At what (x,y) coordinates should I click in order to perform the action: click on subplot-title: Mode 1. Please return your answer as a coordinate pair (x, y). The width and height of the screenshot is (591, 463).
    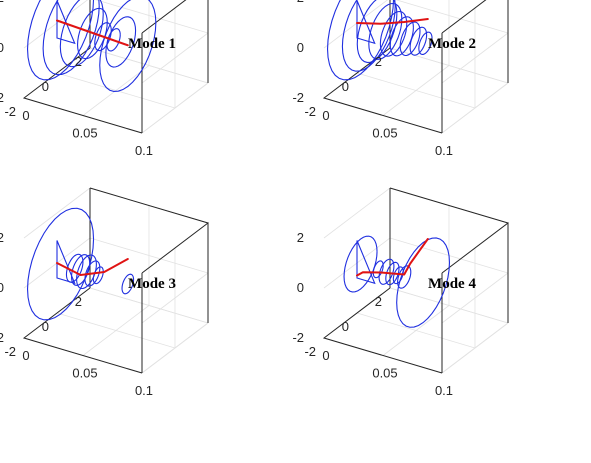
    Looking at the image, I should click on (152, 44).